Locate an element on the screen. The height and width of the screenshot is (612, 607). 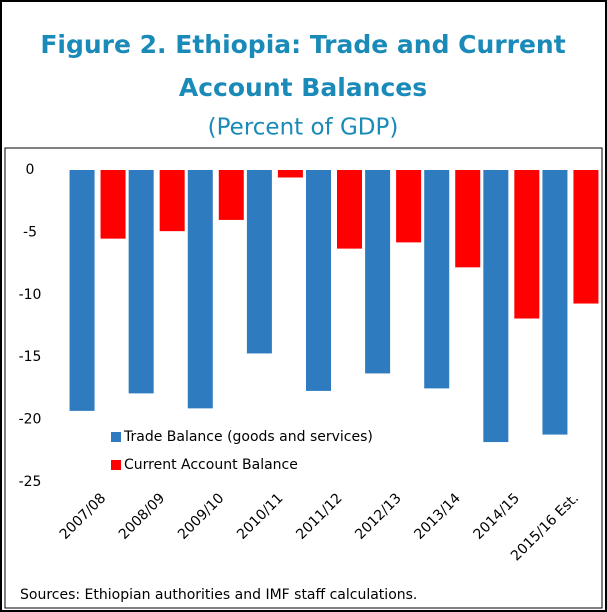
legend-label: Current Account Balance is located at coordinates (211, 465).